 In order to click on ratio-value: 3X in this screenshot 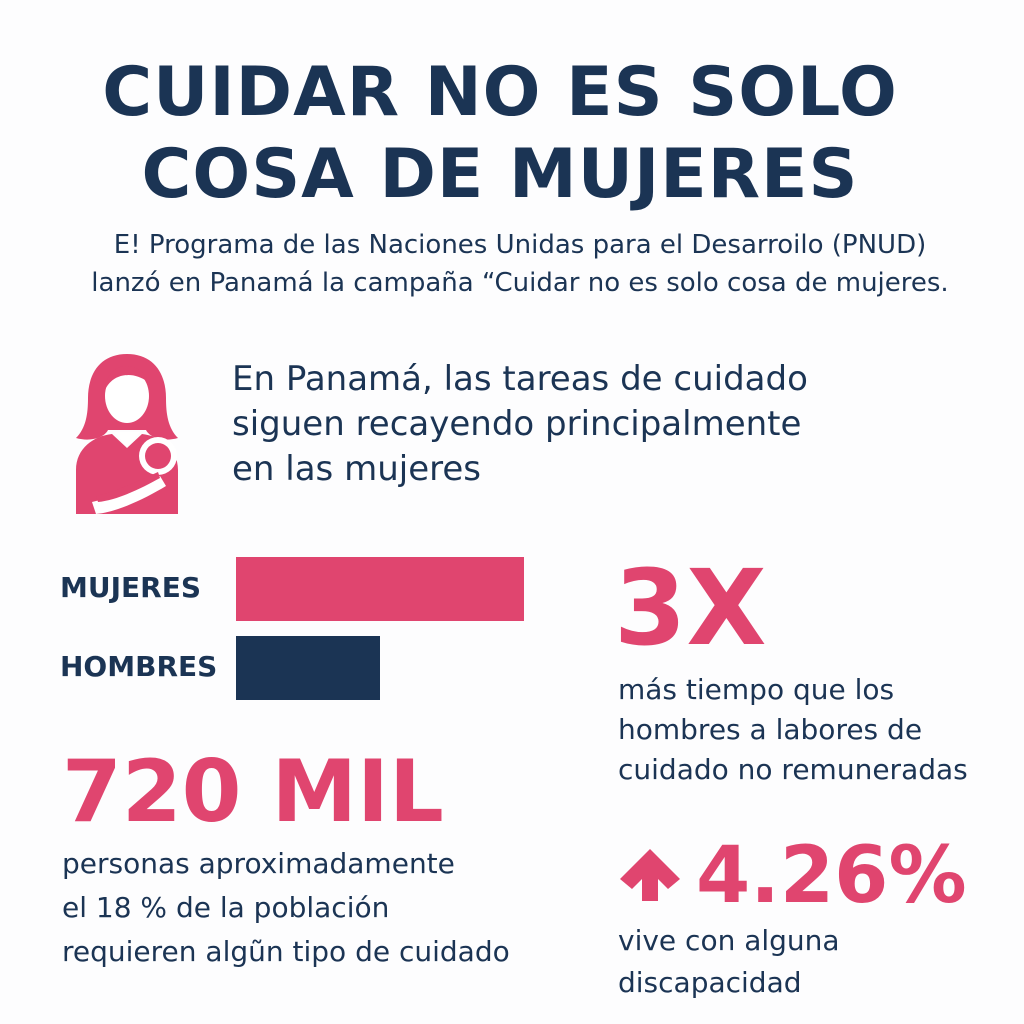, I will do `click(690, 608)`.